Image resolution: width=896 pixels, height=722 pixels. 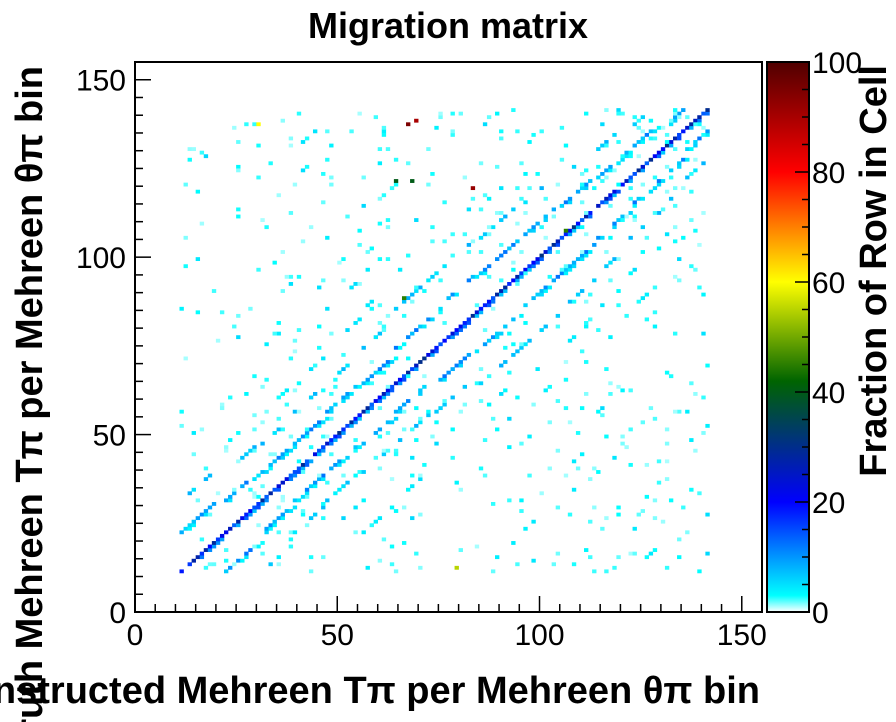 I want to click on x-axis: 0 50 100 150, so click(x=447, y=624).